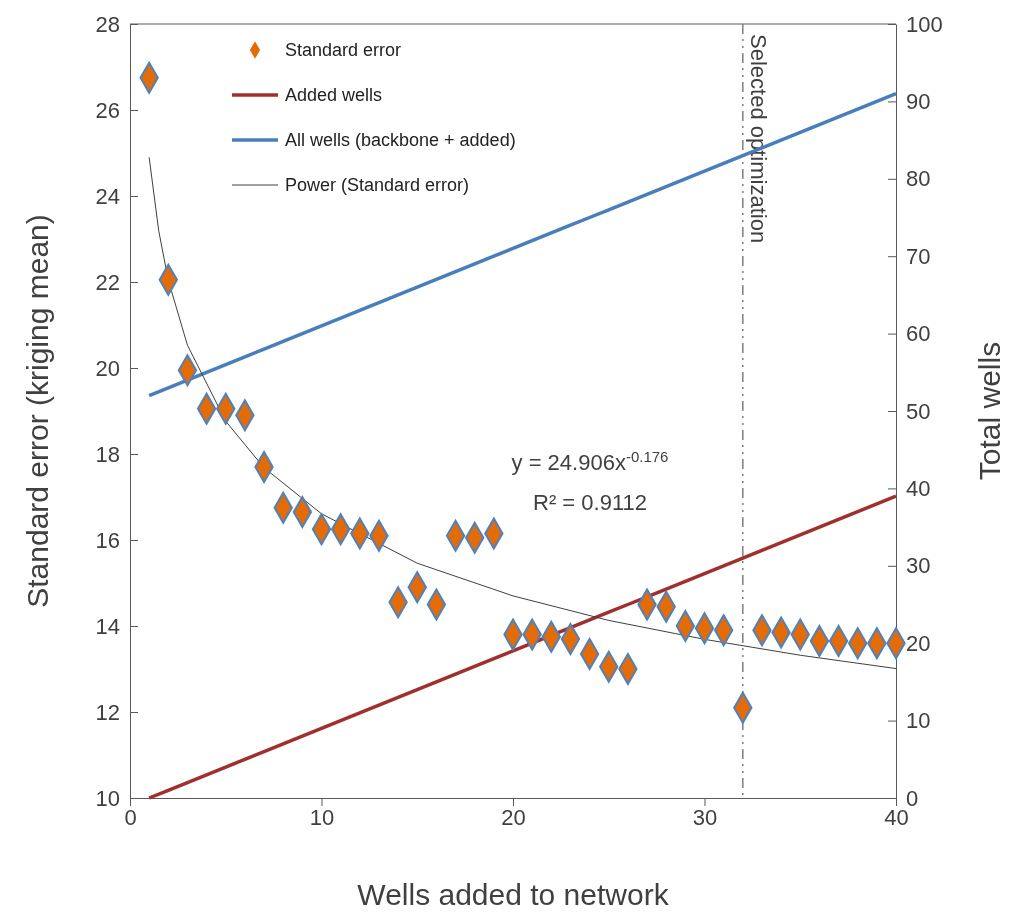 The height and width of the screenshot is (920, 1024). What do you see at coordinates (918, 101) in the screenshot?
I see `y2-tick-label: 90` at bounding box center [918, 101].